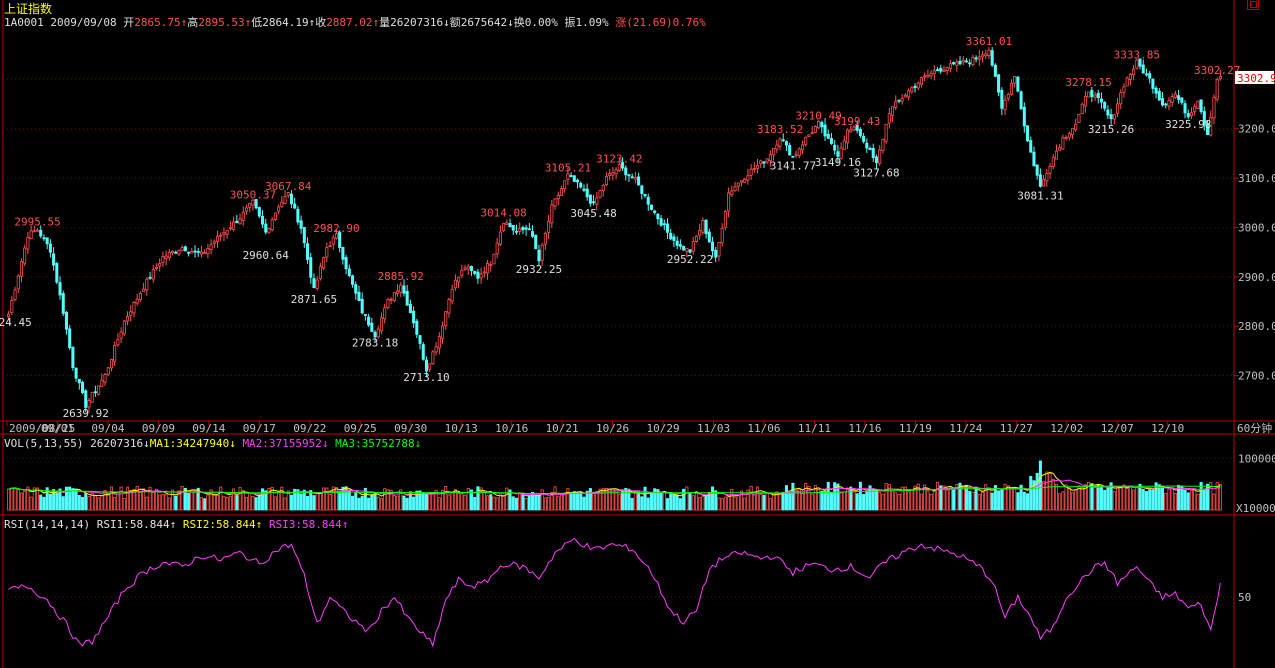 The height and width of the screenshot is (668, 1275). What do you see at coordinates (24, 22) in the screenshot?
I see `stock-code: 1A0001` at bounding box center [24, 22].